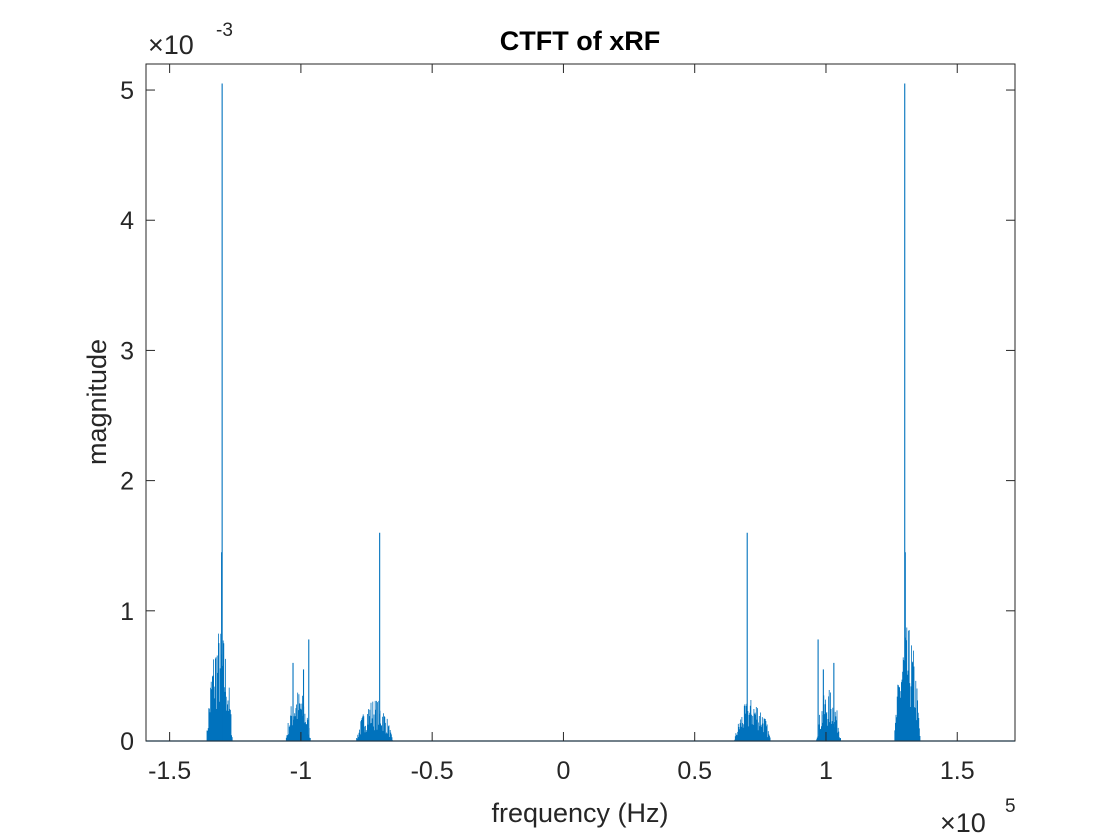 The width and height of the screenshot is (1120, 840). I want to click on x-tick-label: -1, so click(301, 771).